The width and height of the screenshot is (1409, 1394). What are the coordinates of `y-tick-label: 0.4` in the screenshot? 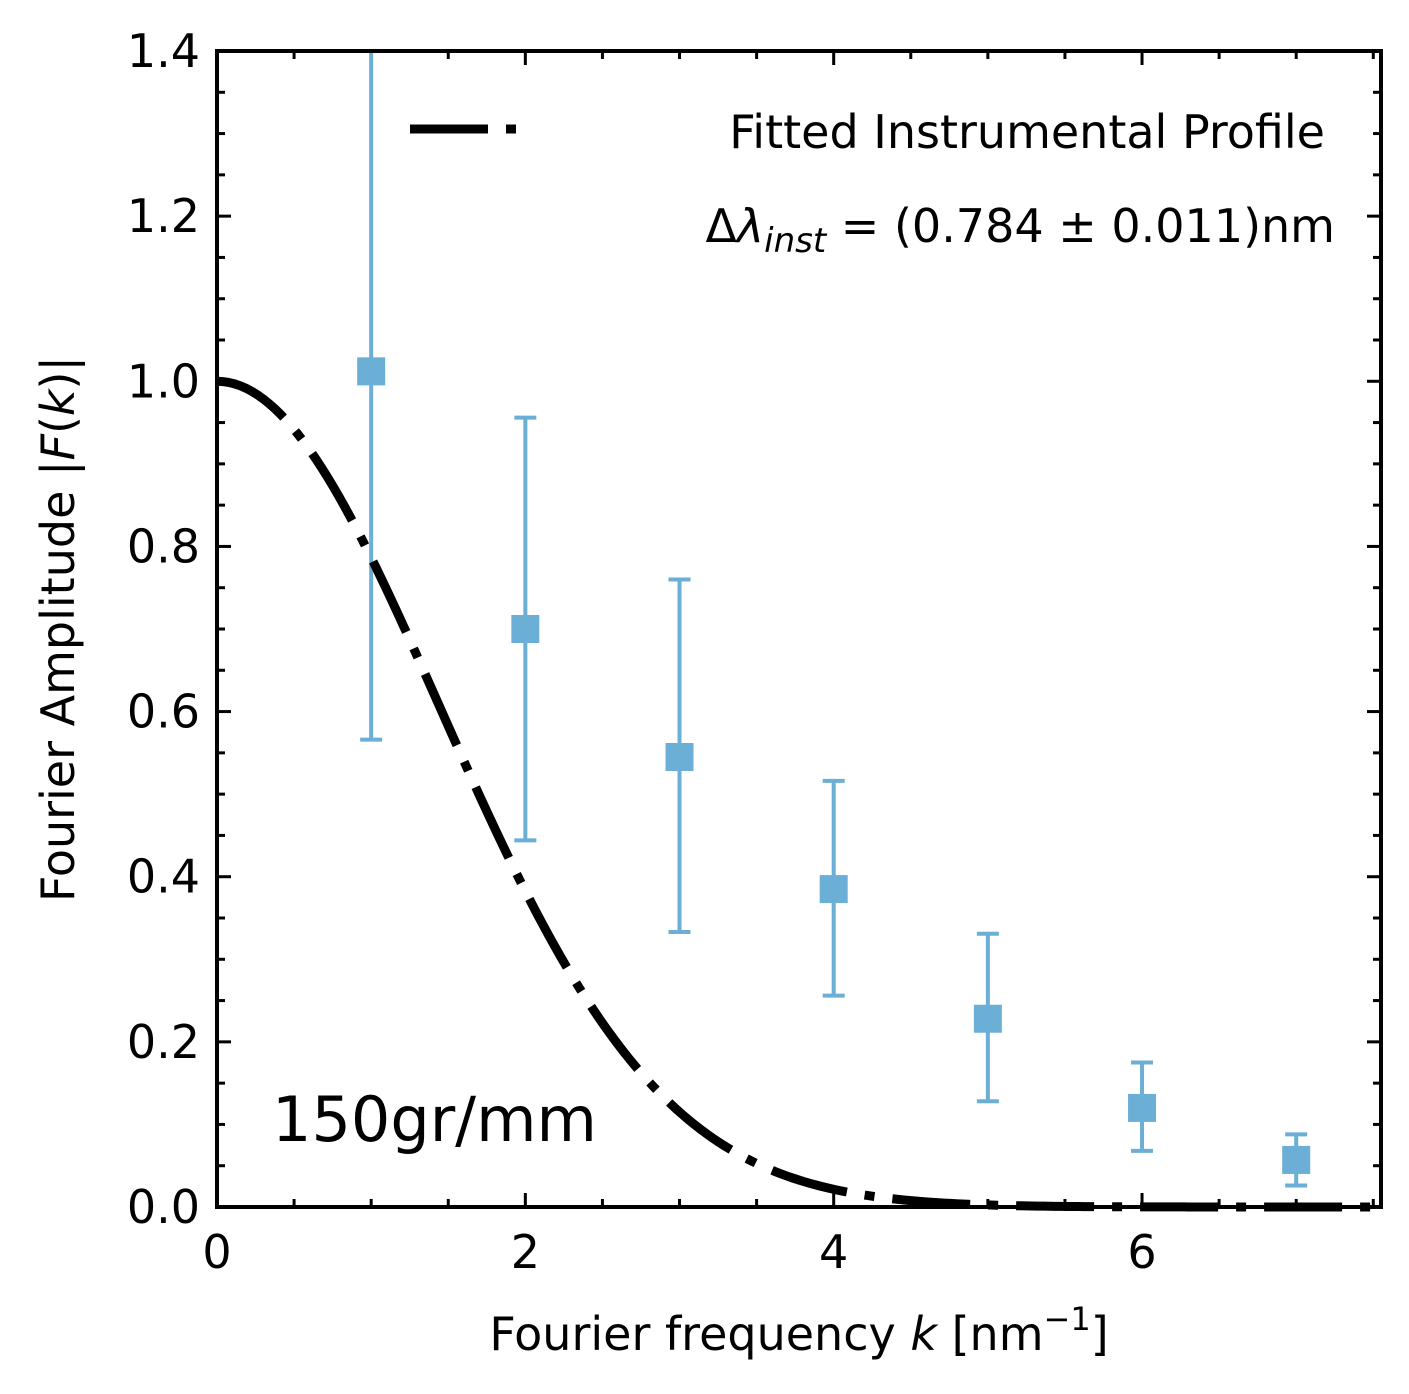 It's located at (163, 877).